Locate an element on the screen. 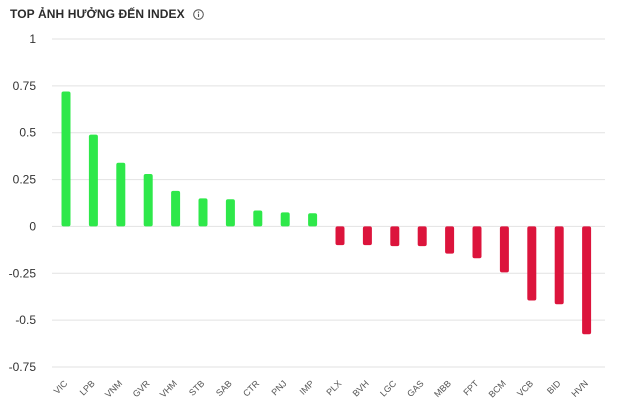  y-tick-label: 0.5 is located at coordinates (27, 133).